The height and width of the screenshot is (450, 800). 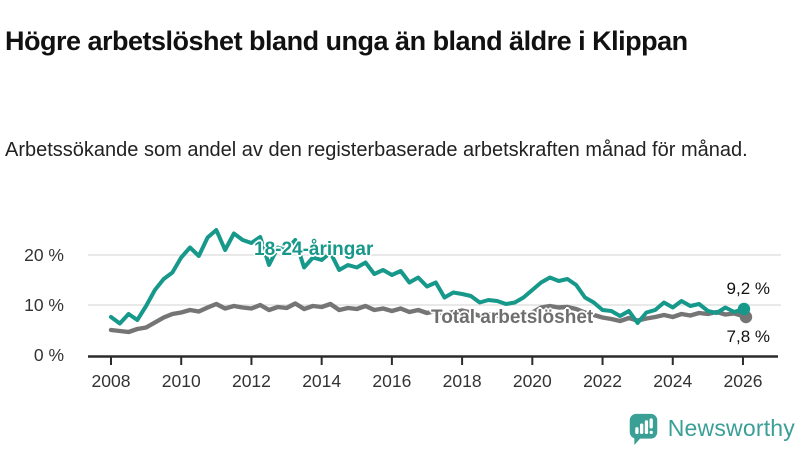 I want to click on x-tick-label-2020: 2020, so click(x=532, y=381).